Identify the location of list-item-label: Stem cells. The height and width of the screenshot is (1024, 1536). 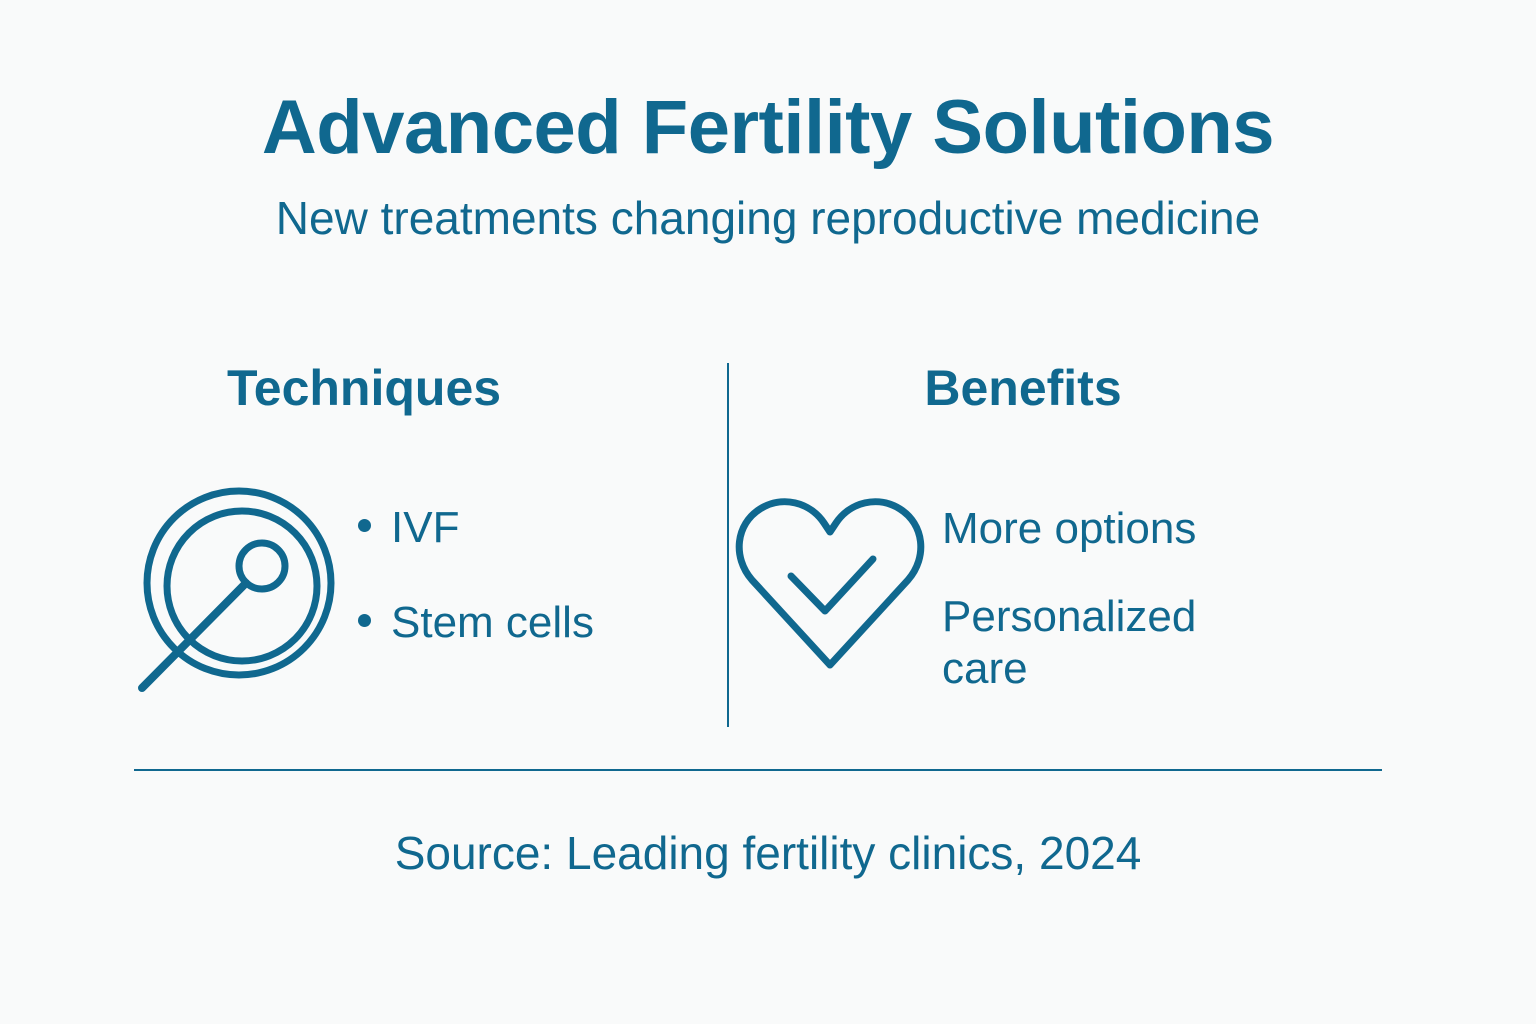
(492, 623).